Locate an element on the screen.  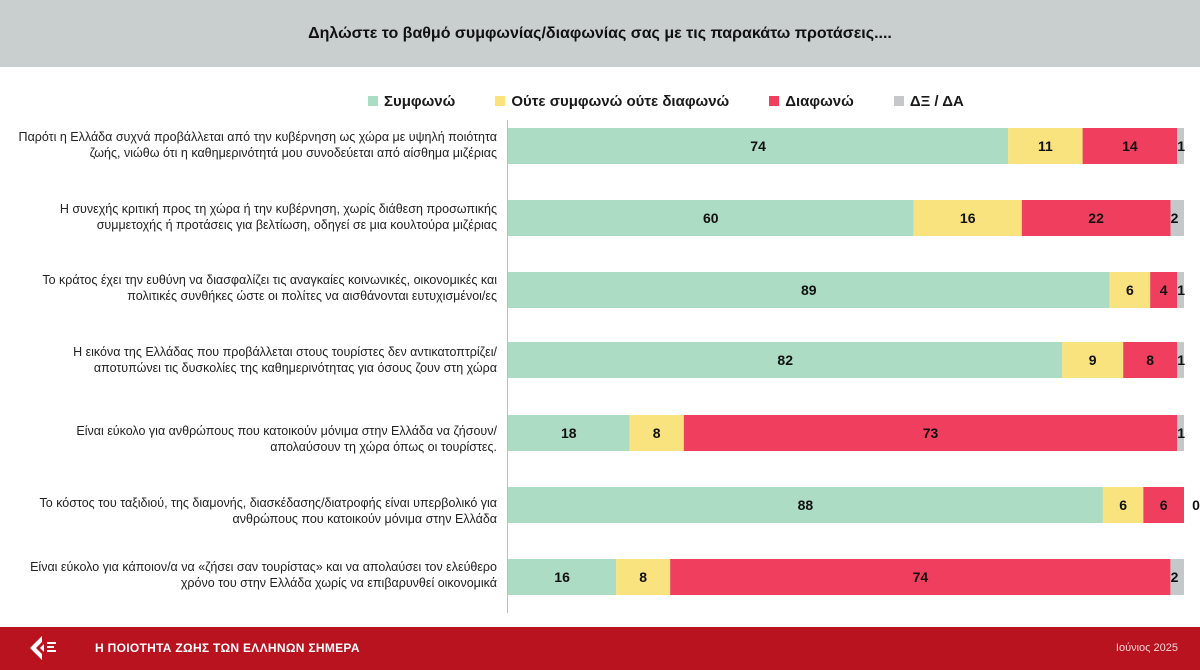
value-label-disagree-2: 22 is located at coordinates (1096, 218).